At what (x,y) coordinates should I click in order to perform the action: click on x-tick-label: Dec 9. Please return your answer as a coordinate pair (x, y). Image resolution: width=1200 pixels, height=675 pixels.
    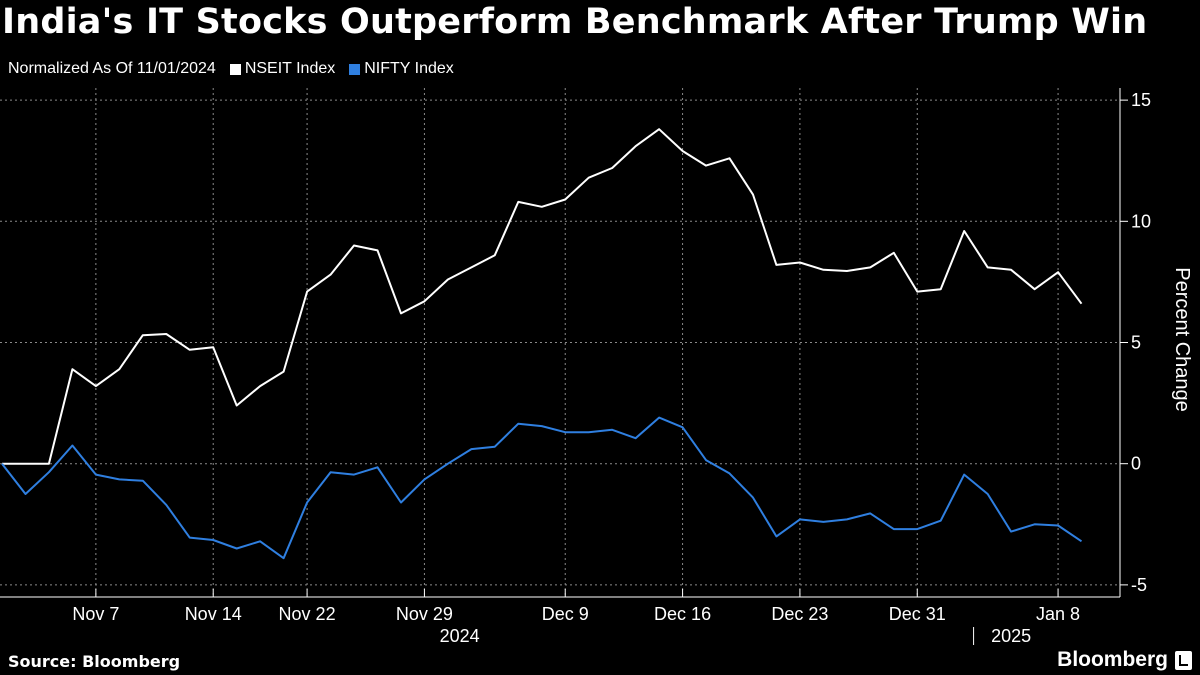
    Looking at the image, I should click on (565, 614).